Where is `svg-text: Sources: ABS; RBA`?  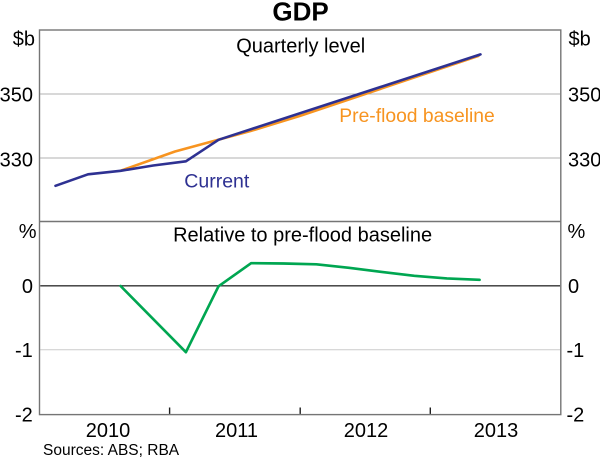 svg-text: Sources: ABS; RBA is located at coordinates (111, 450).